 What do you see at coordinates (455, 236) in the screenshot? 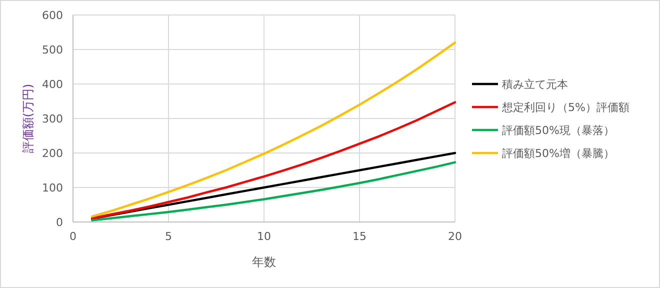
I see `x-tick-label: 20` at bounding box center [455, 236].